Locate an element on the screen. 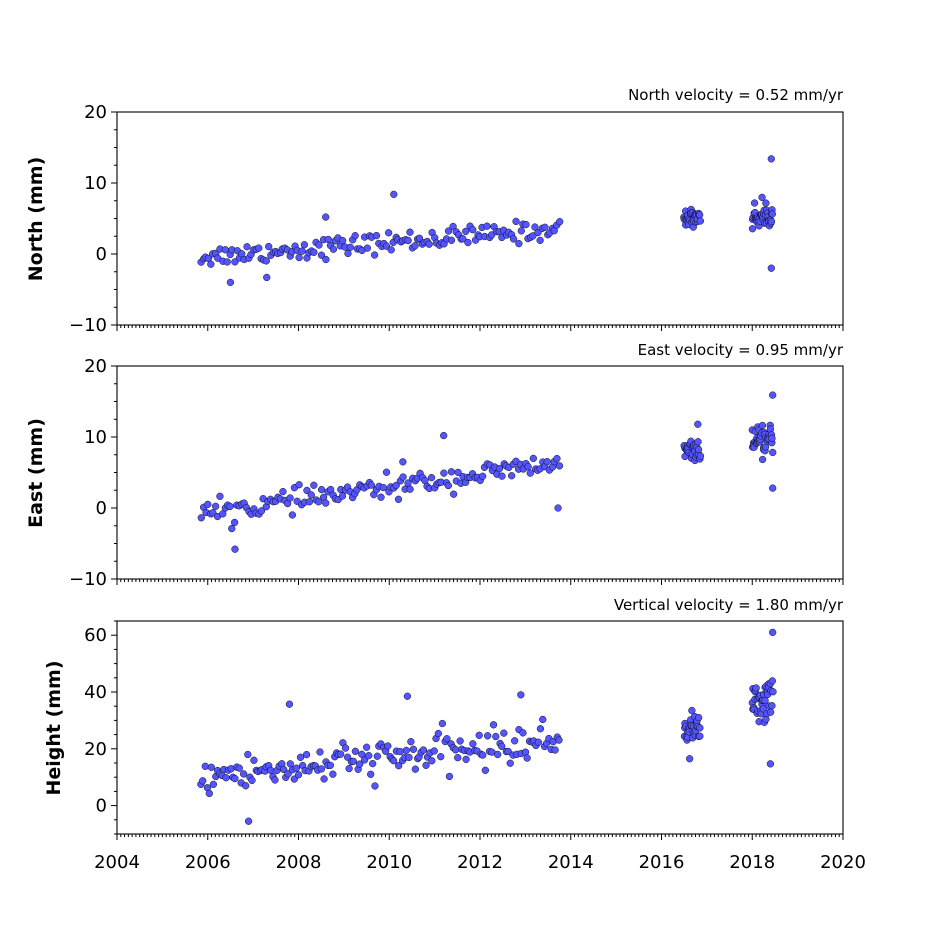 Image resolution: width=937 pixels, height=937 pixels. x-tick-label: 2020 is located at coordinates (843, 862).